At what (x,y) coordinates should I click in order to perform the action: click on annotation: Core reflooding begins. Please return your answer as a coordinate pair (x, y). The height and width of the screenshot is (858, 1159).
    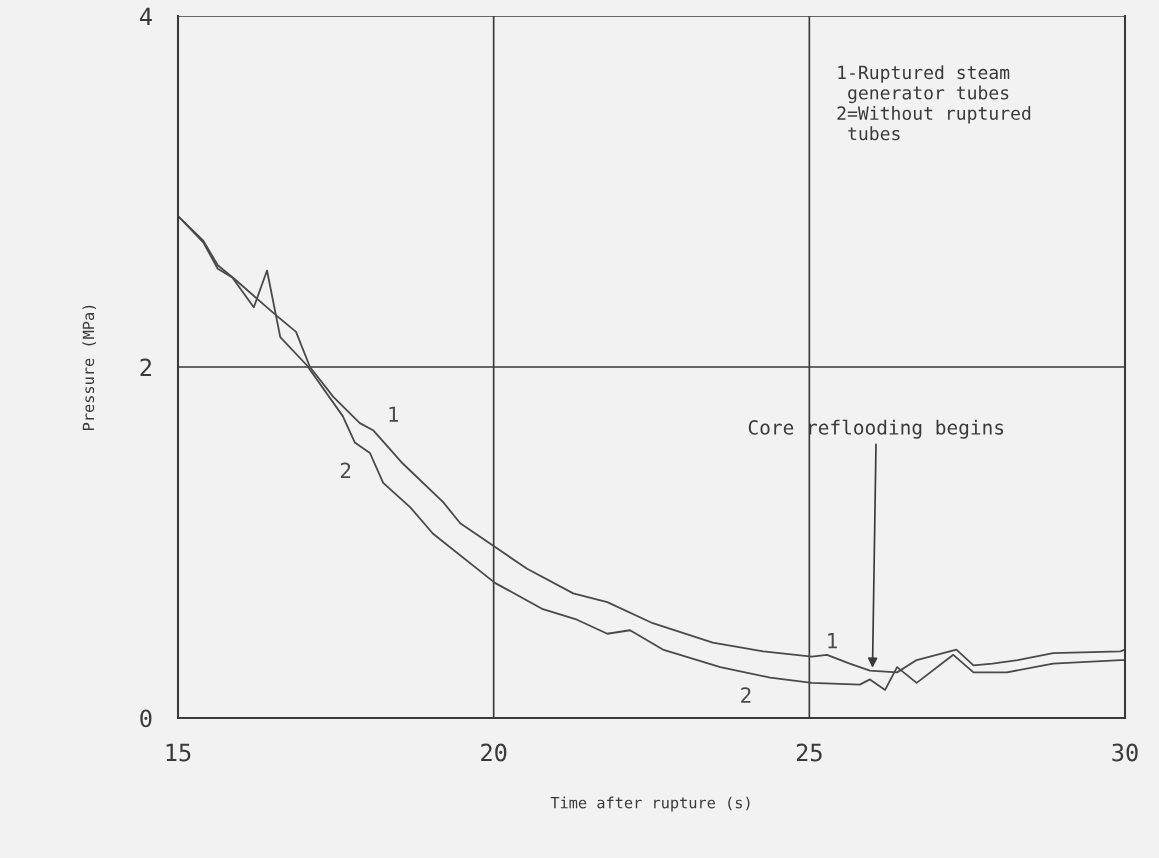
    Looking at the image, I should click on (876, 429).